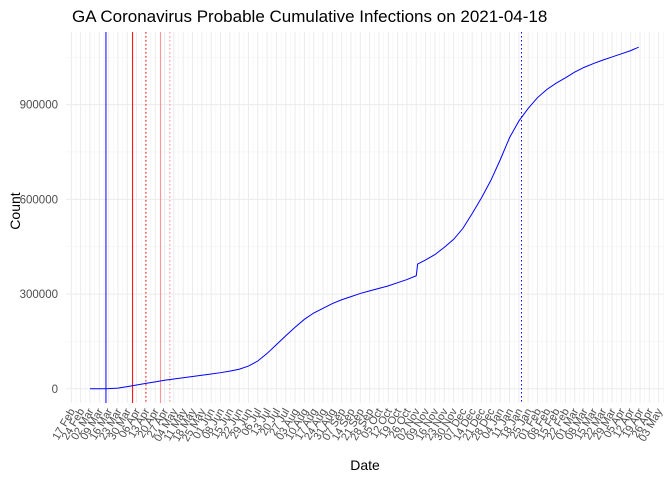 The image size is (672, 480). What do you see at coordinates (39, 106) in the screenshot?
I see `y-tick-label: 900000` at bounding box center [39, 106].